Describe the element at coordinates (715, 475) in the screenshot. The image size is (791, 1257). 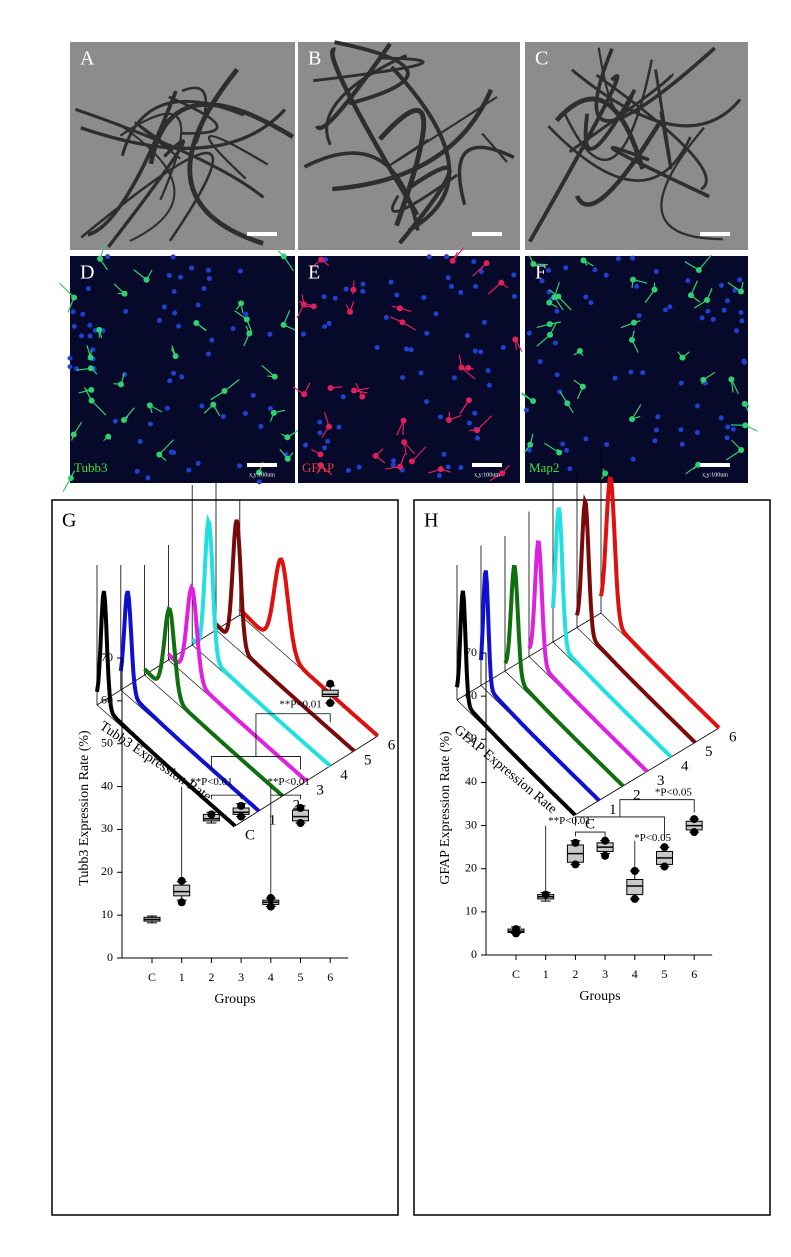
I see `scale-label: x,y:100um` at that location.